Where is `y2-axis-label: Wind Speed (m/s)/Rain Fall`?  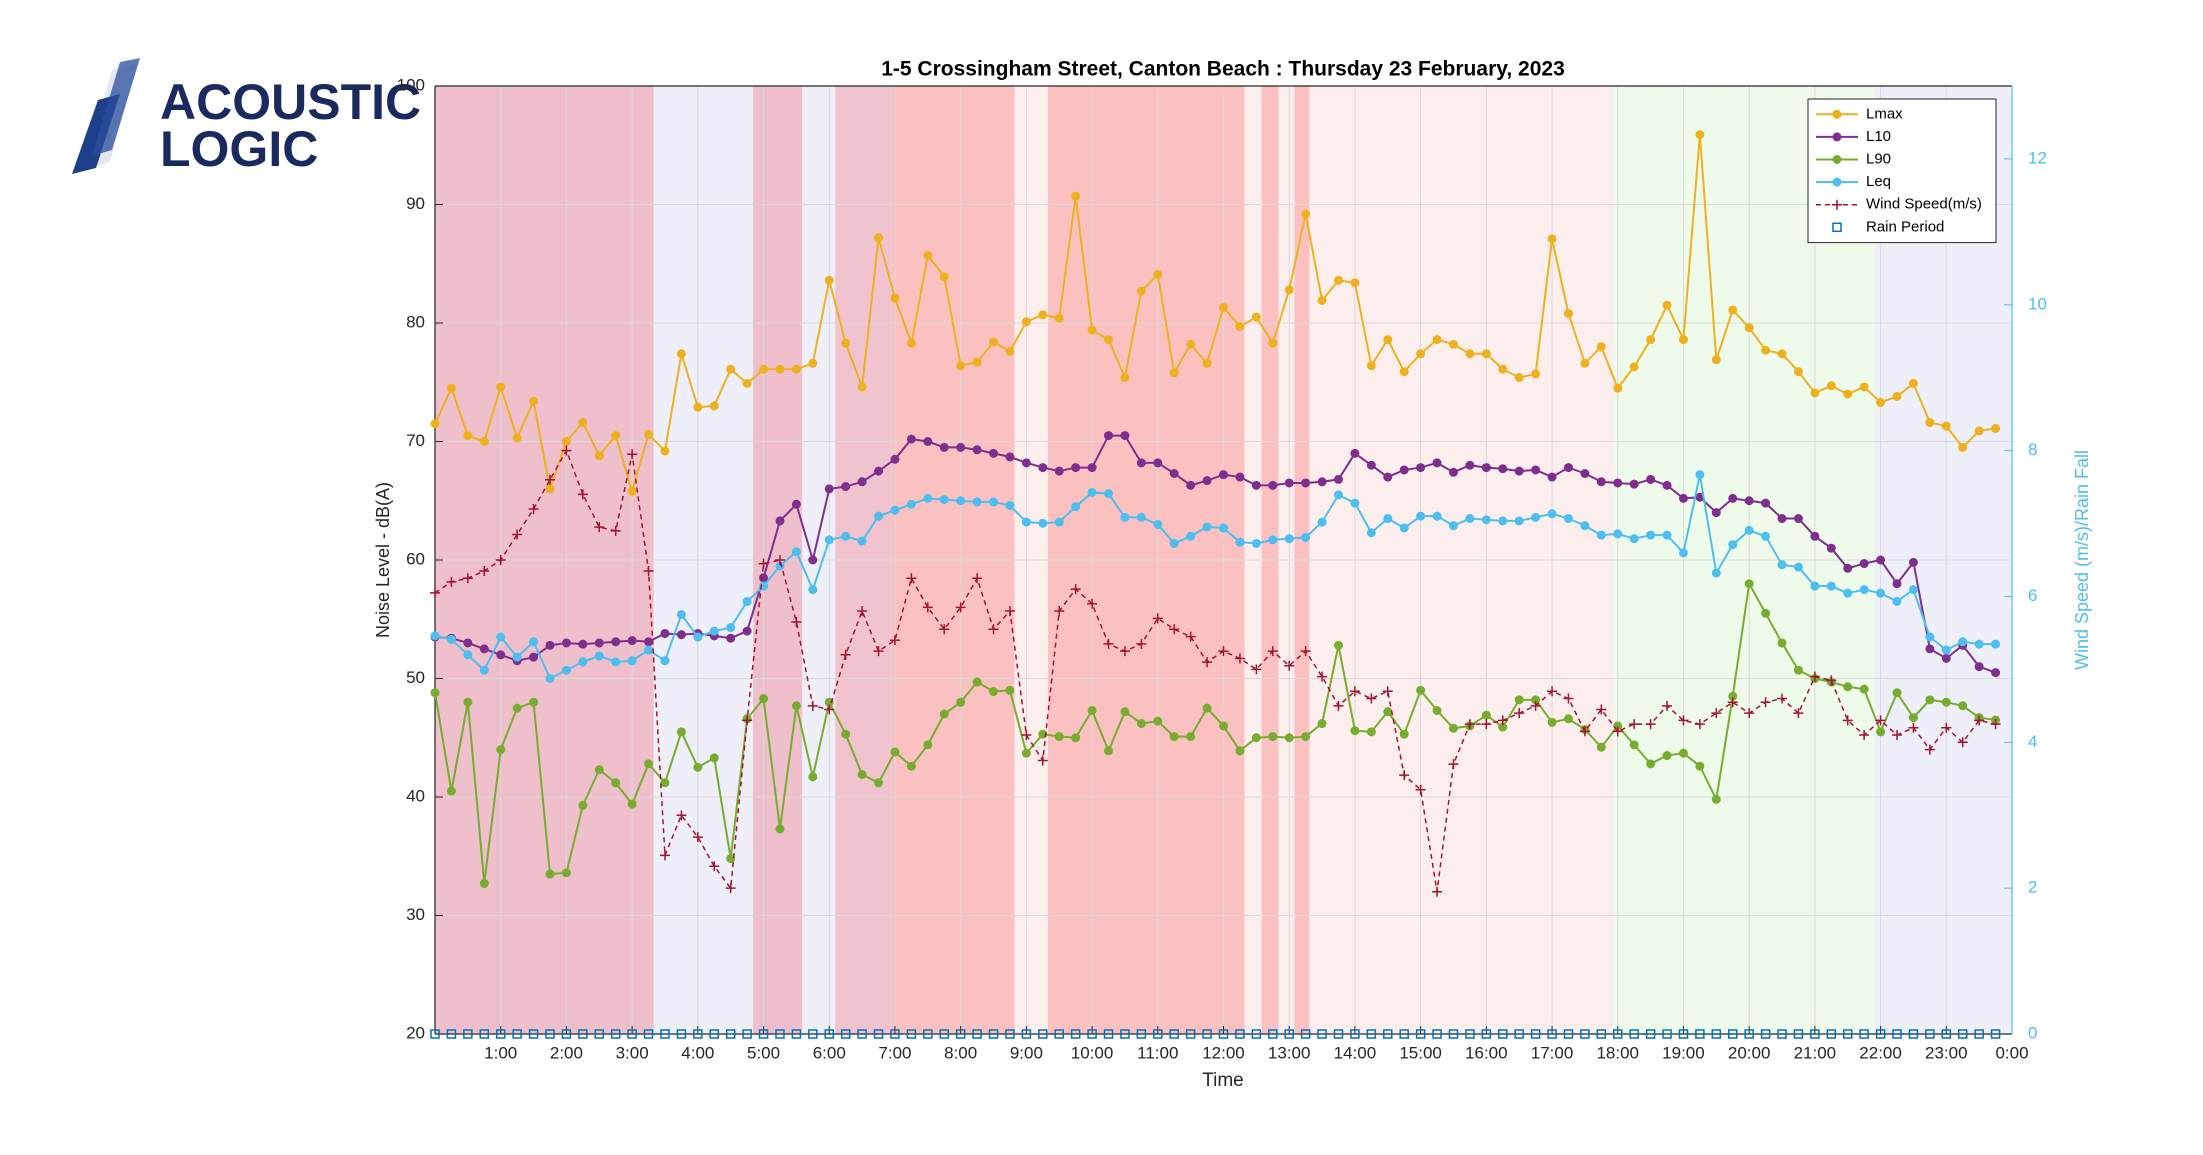
y2-axis-label: Wind Speed (m/s)/Rain Fall is located at coordinates (2082, 560).